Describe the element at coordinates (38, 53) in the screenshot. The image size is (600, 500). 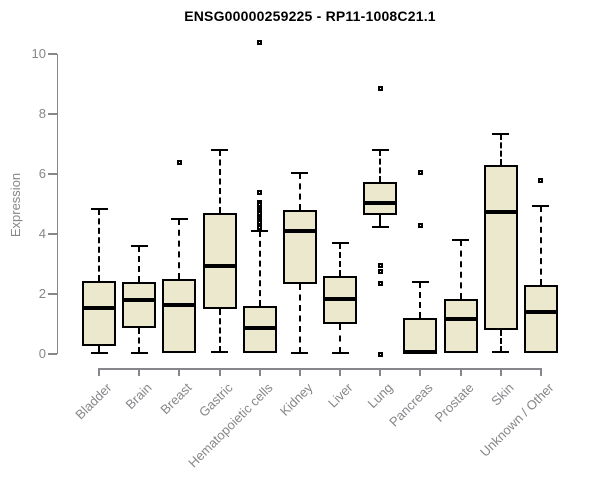
I see `y-tick-label: 10` at that location.